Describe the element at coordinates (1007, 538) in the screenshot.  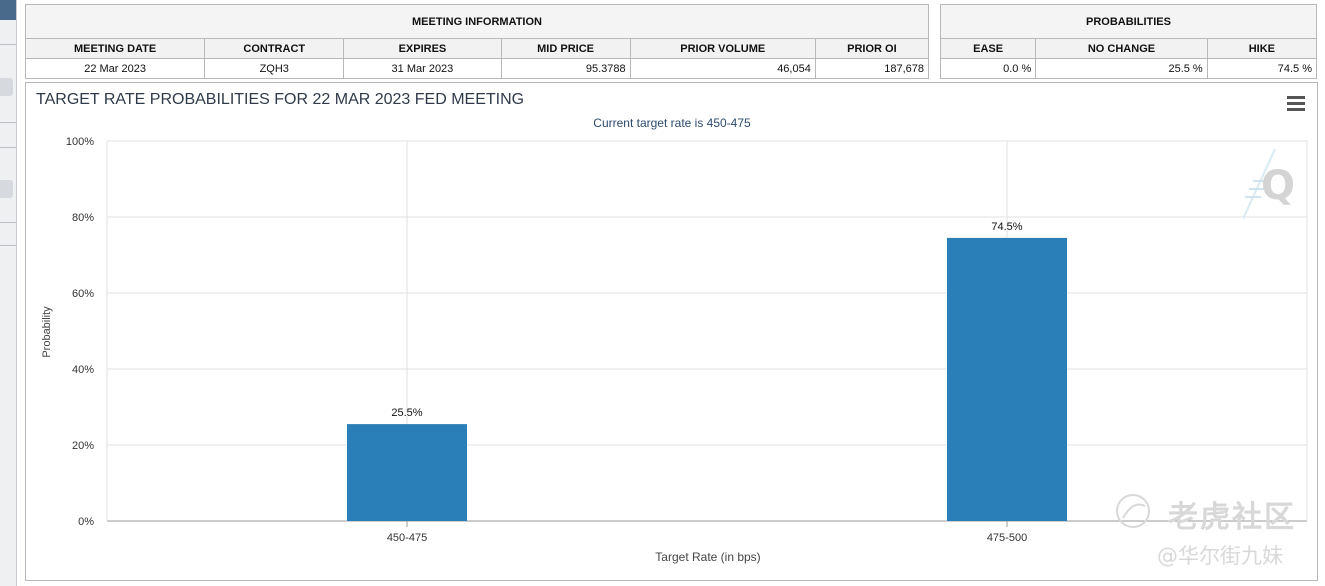
I see `x-tick-label: 475-500` at that location.